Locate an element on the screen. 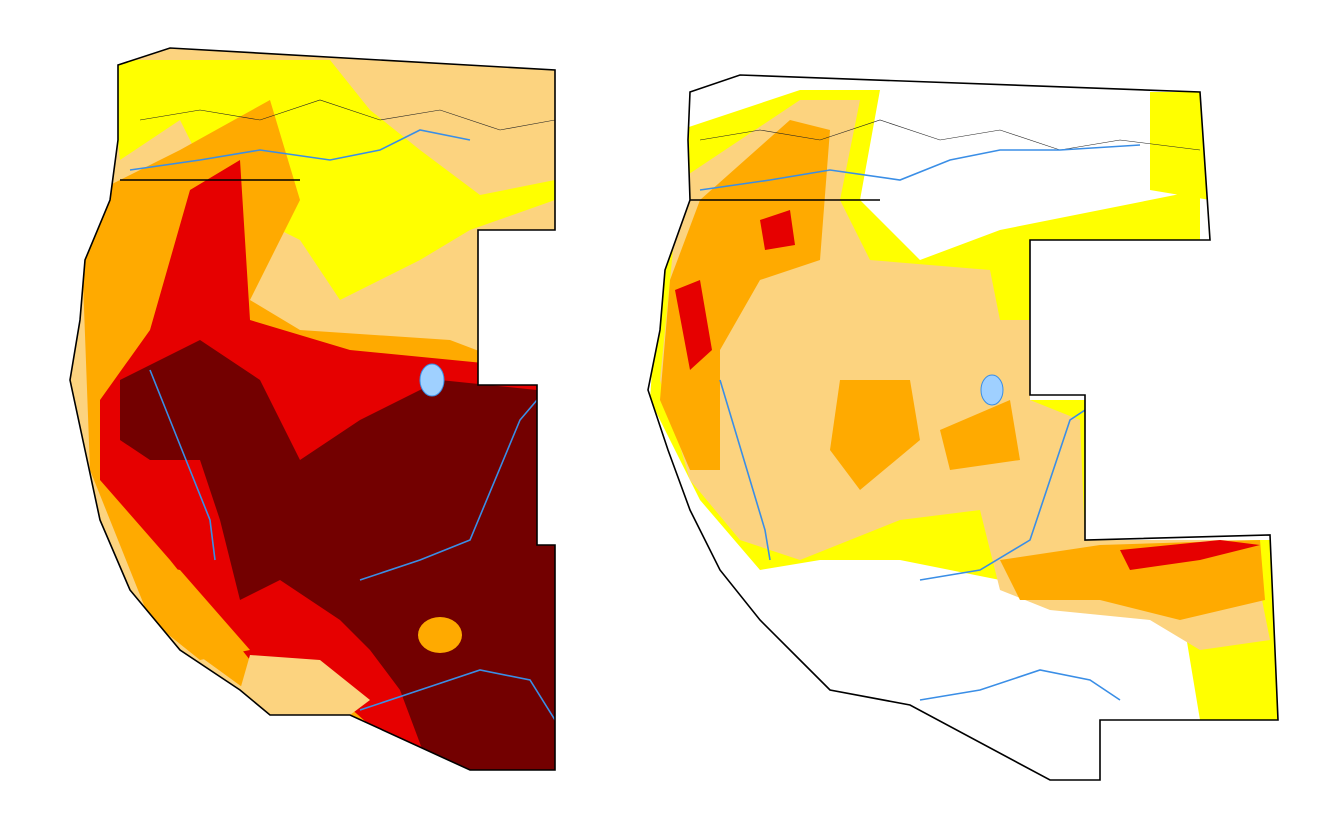 This screenshot has width=1335, height=816. tan-patch is located at coordinates (305, 685).